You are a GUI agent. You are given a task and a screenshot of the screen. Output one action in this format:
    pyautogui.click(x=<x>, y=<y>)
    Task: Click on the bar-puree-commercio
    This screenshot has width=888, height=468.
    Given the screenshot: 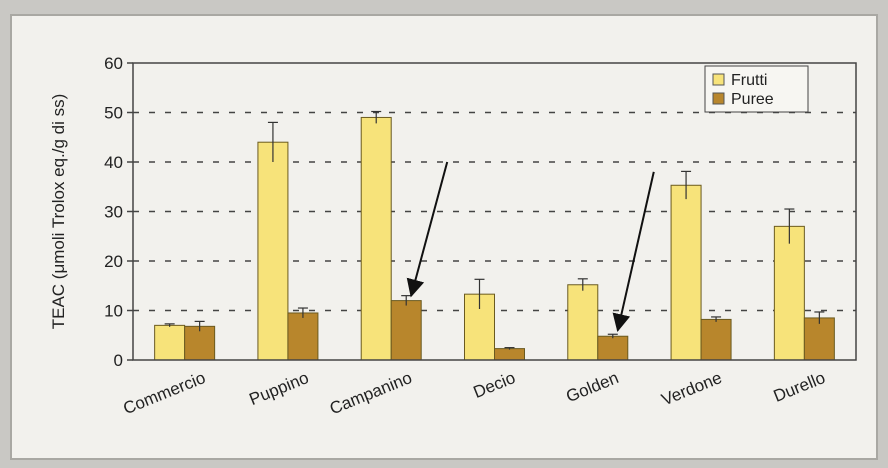 What is the action you would take?
    pyautogui.click(x=200, y=343)
    